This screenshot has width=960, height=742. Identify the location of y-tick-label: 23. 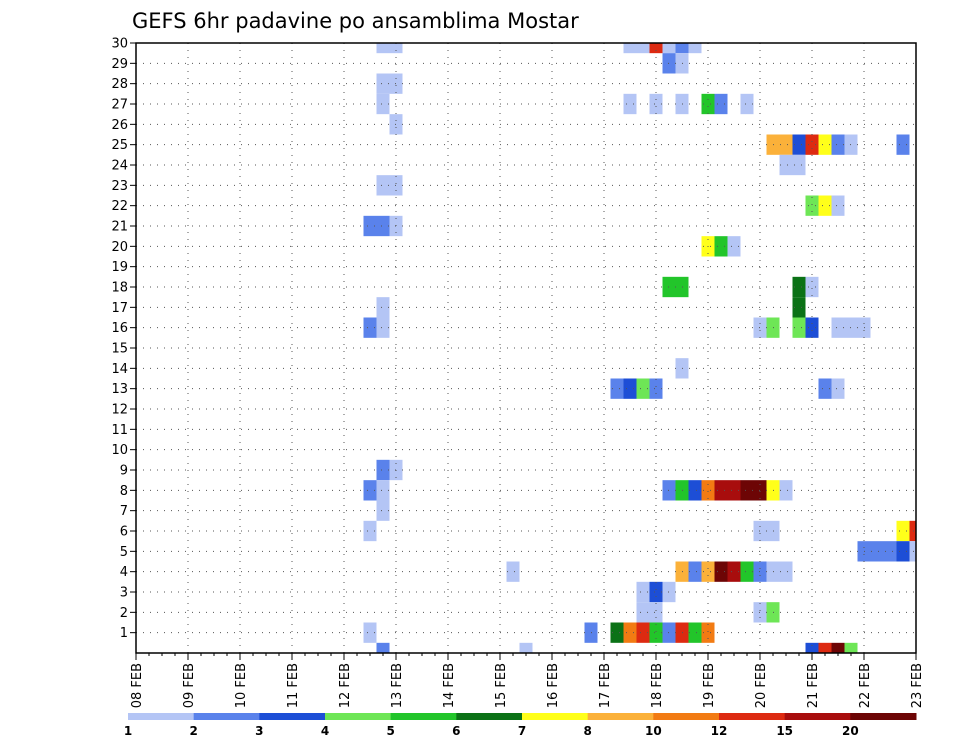
(119, 186).